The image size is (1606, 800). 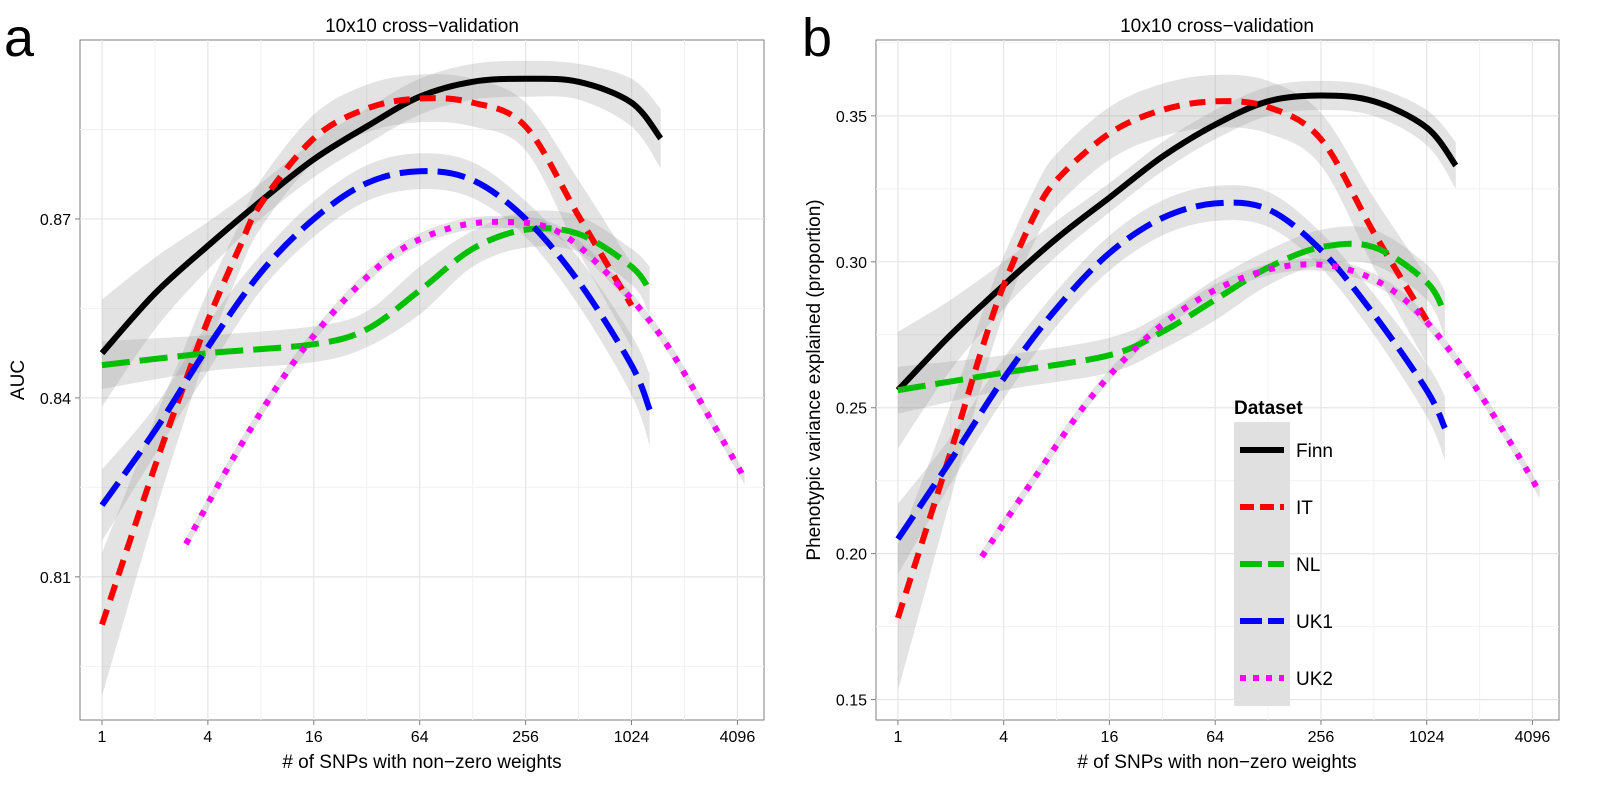 I want to click on panel-a-y-tick-label: 0.87, so click(x=55, y=220).